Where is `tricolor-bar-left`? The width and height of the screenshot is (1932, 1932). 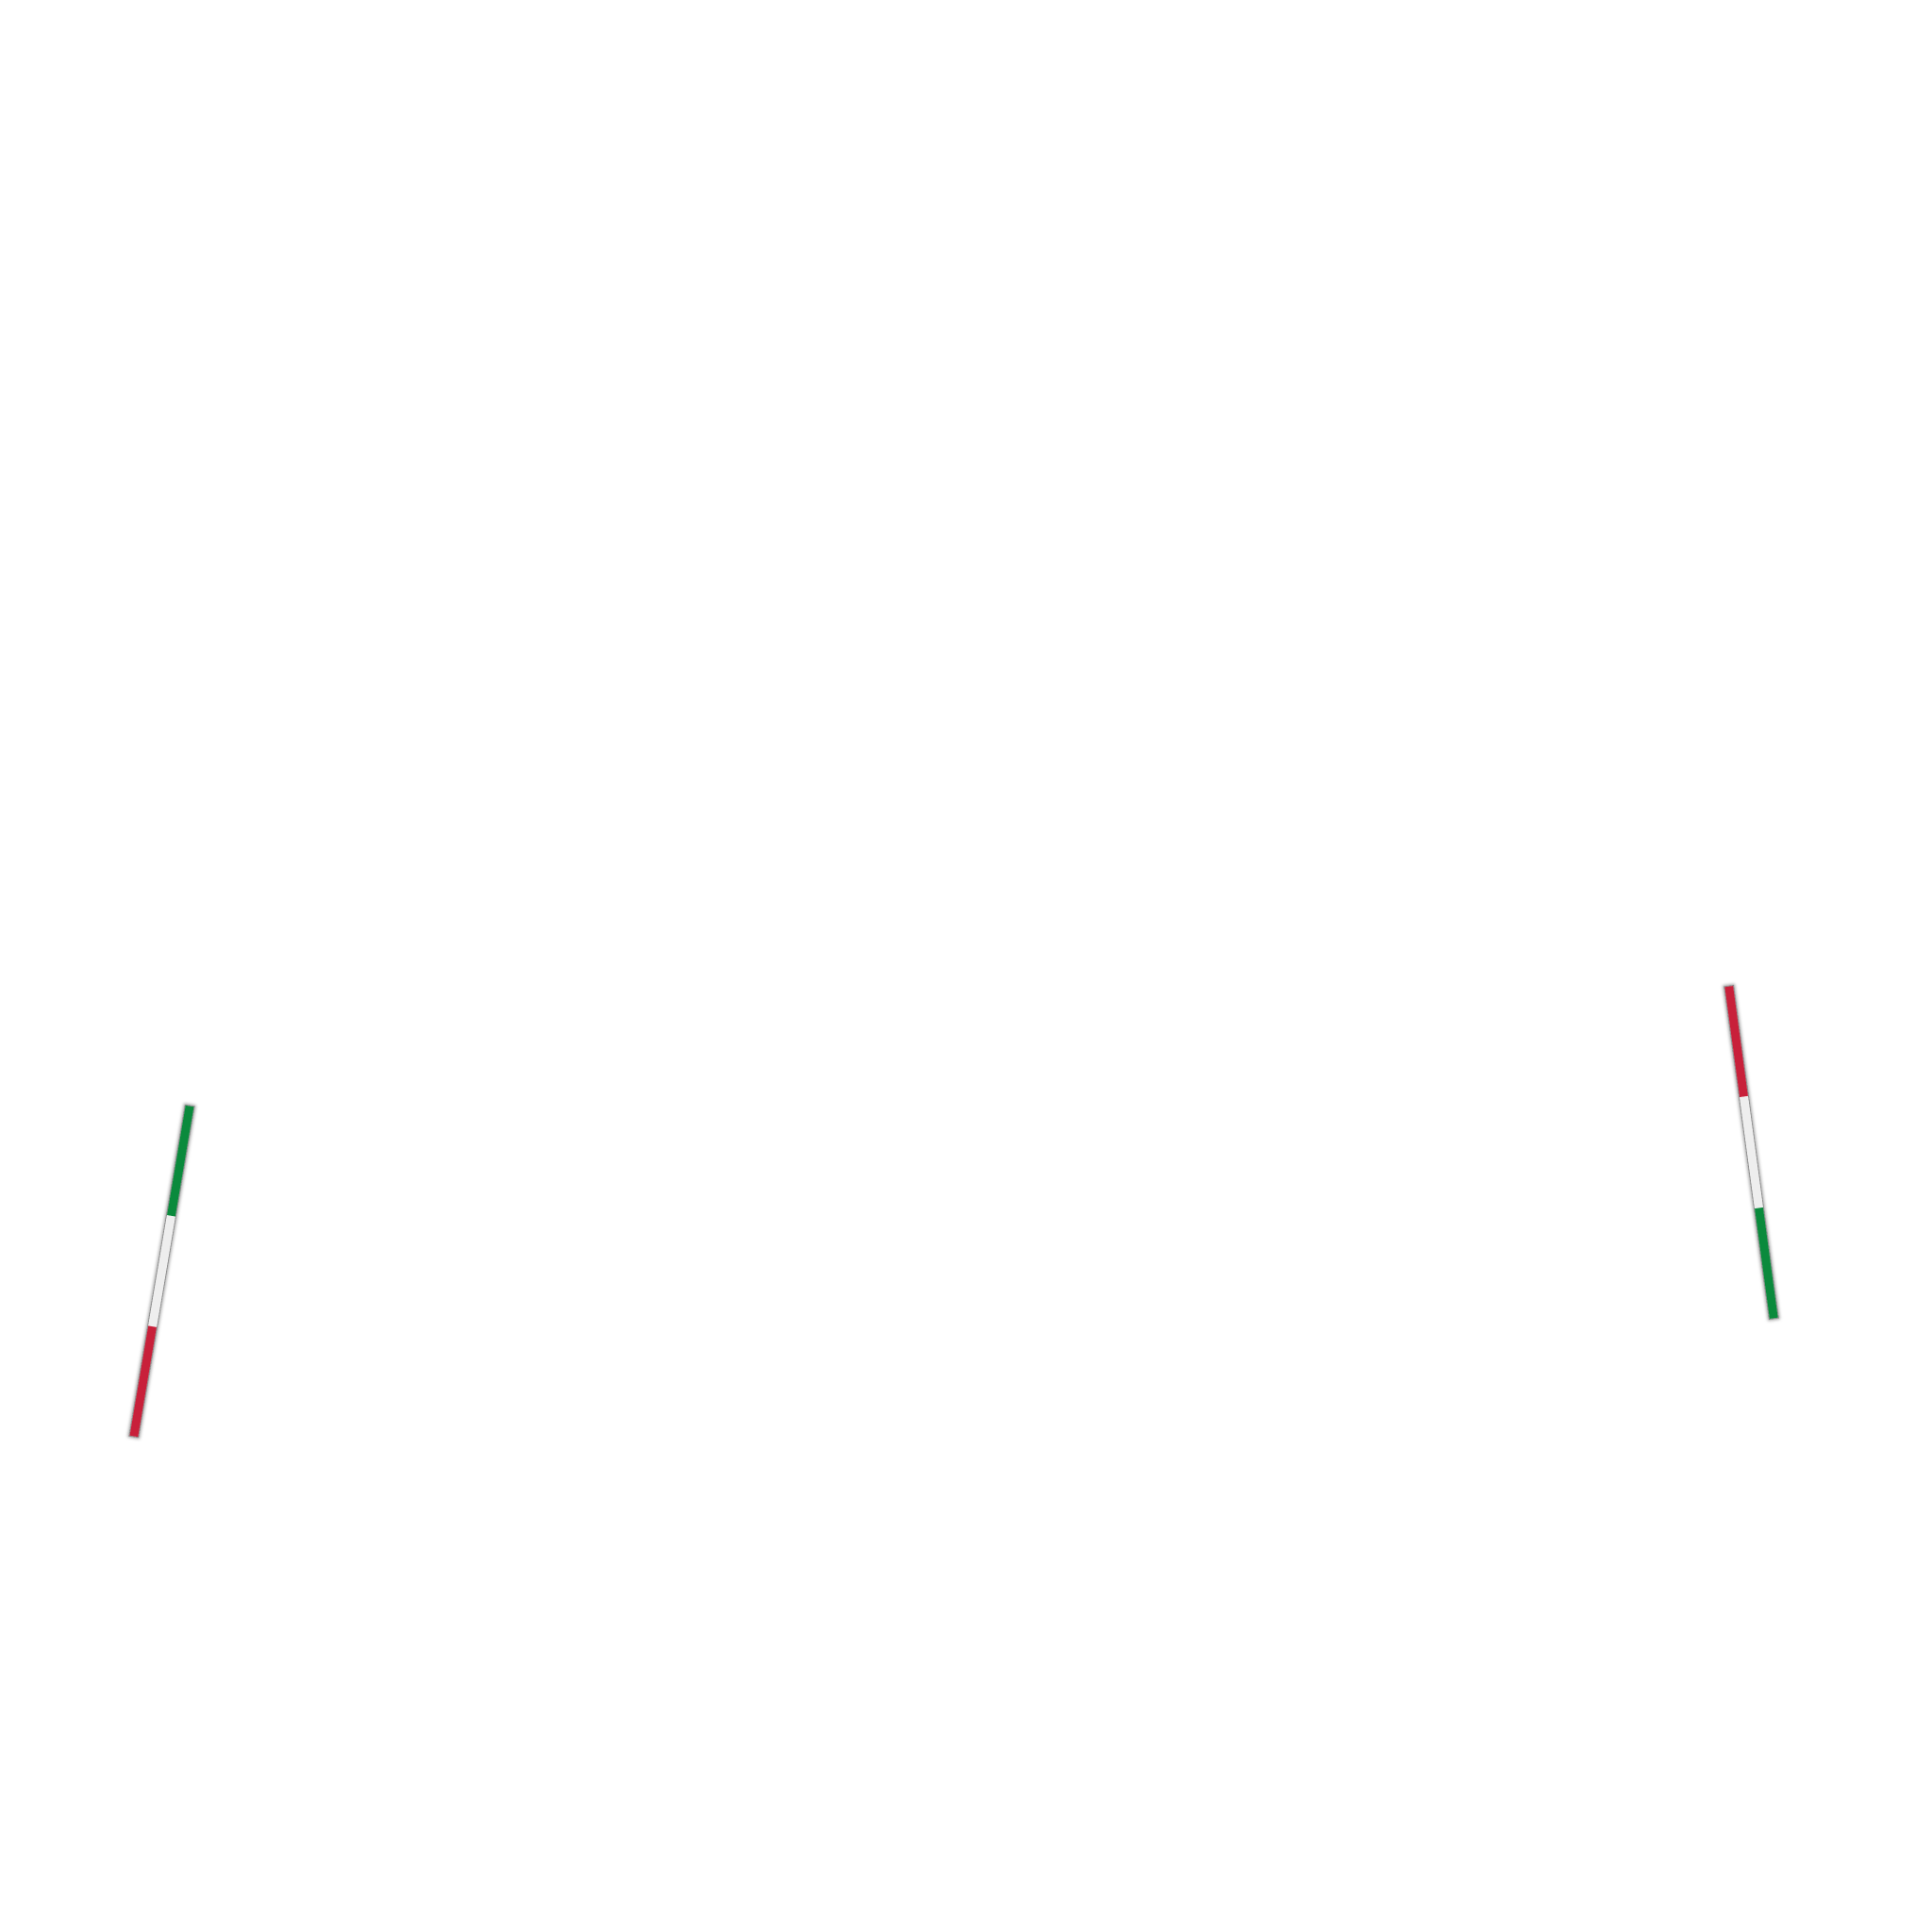 tricolor-bar-left is located at coordinates (161, 1272).